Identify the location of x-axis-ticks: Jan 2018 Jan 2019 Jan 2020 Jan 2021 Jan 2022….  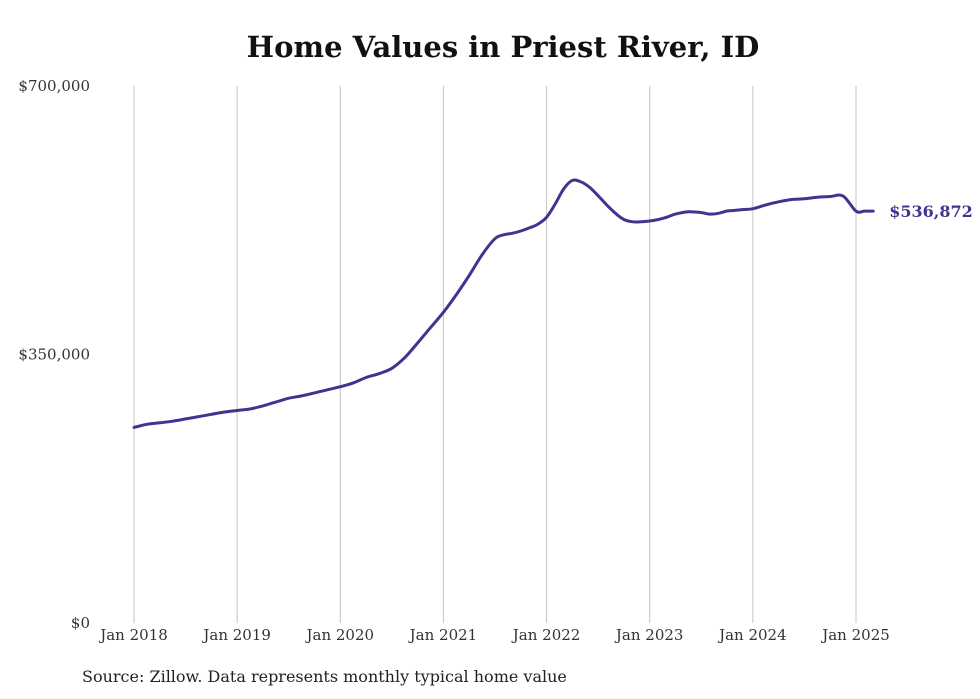
(494, 635).